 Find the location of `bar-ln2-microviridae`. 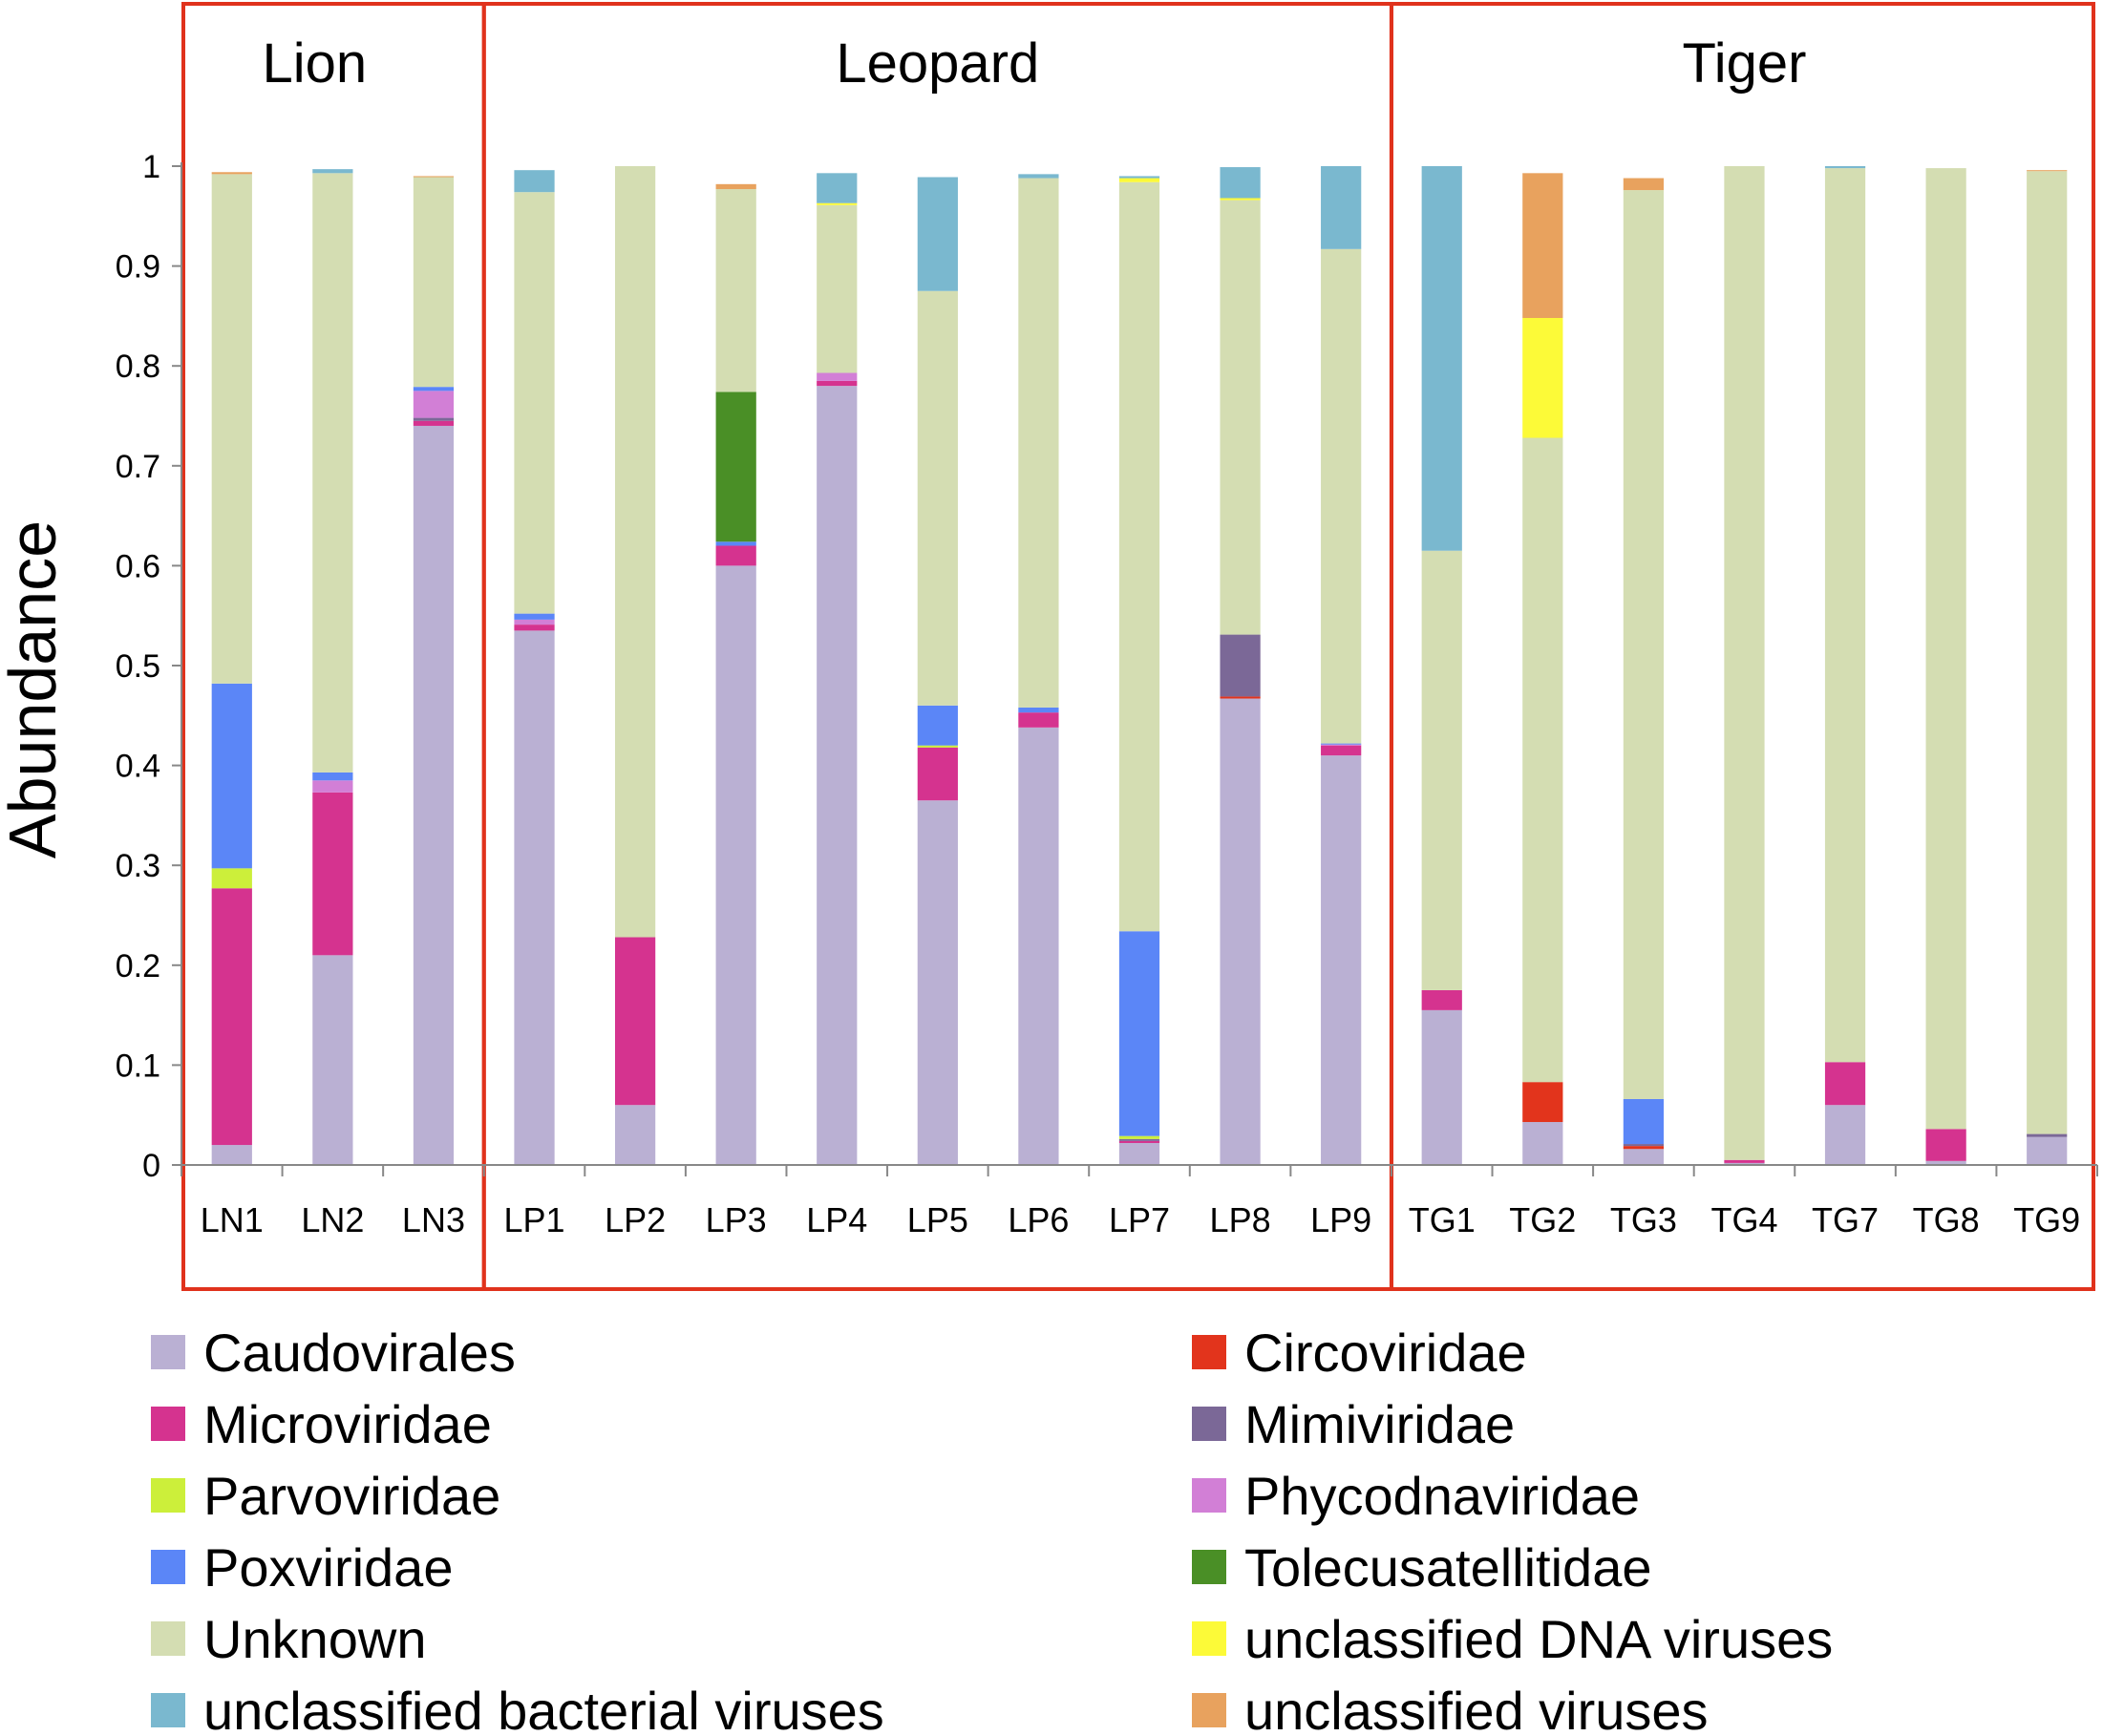

bar-ln2-microviridae is located at coordinates (332, 874).